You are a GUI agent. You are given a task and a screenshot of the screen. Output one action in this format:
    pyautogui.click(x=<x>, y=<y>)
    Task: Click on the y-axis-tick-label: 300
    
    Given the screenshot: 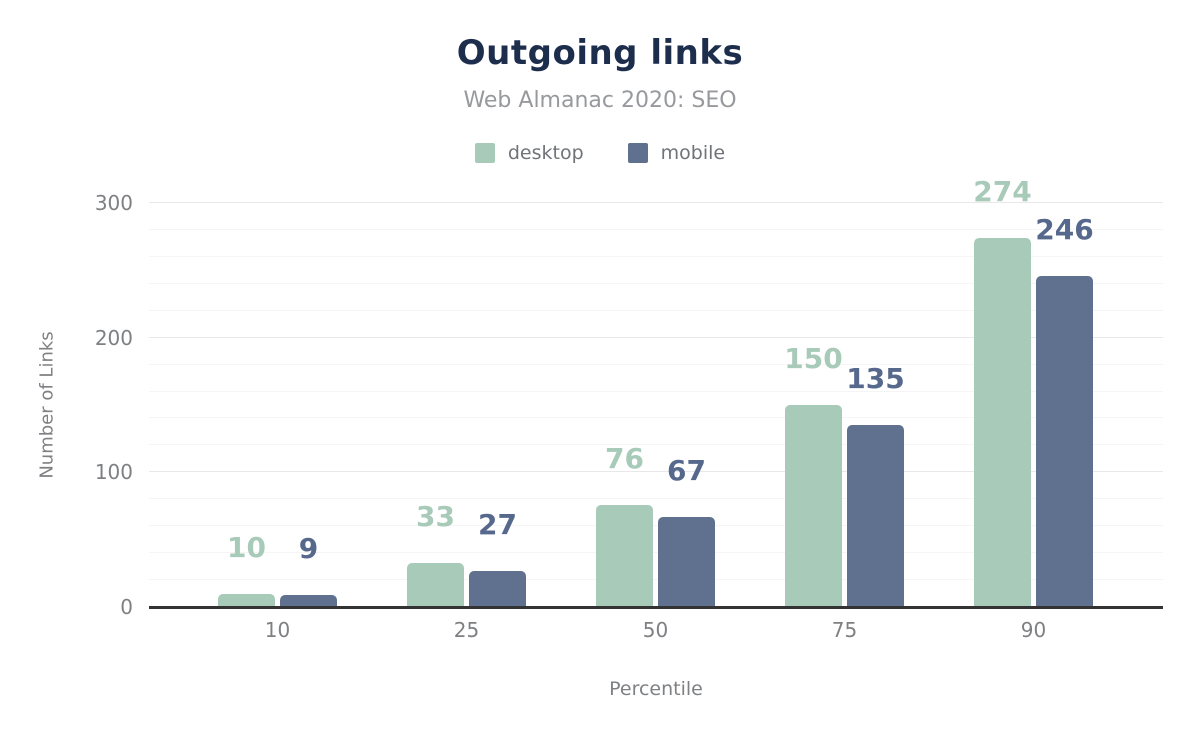 What is the action you would take?
    pyautogui.click(x=113, y=203)
    